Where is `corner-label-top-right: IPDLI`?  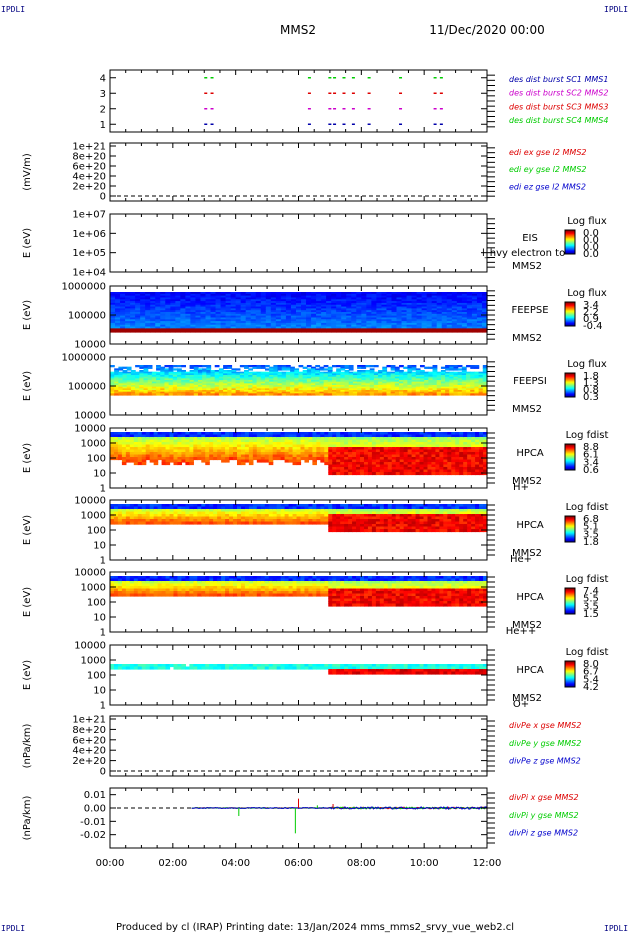 corner-label-top-right: IPDLI is located at coordinates (616, 9).